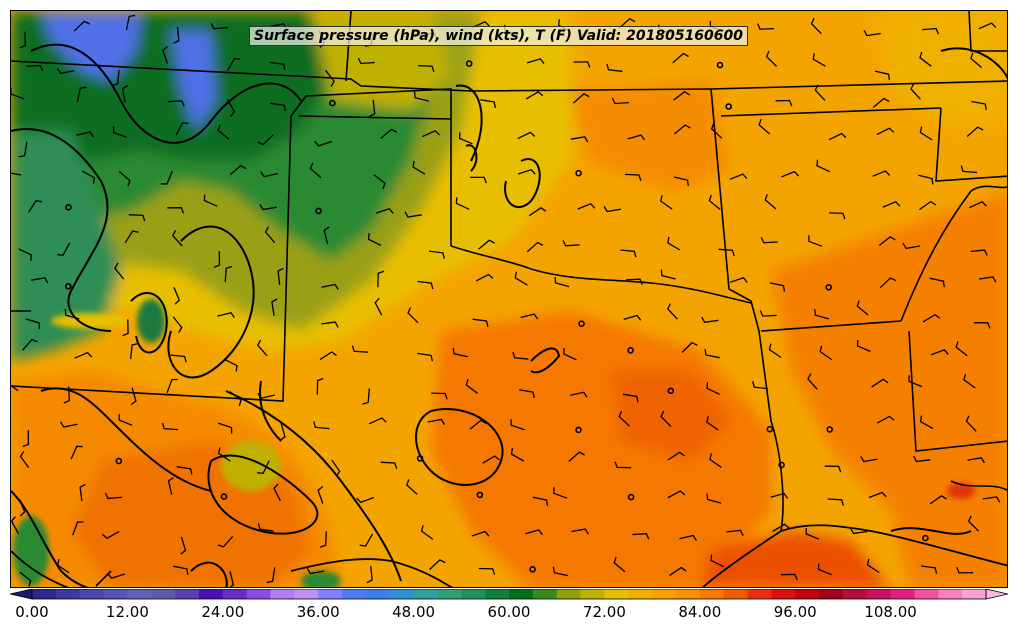 This screenshot has width=1018, height=633. What do you see at coordinates (700, 612) in the screenshot?
I see `colorbar-tick-label: 84.00` at bounding box center [700, 612].